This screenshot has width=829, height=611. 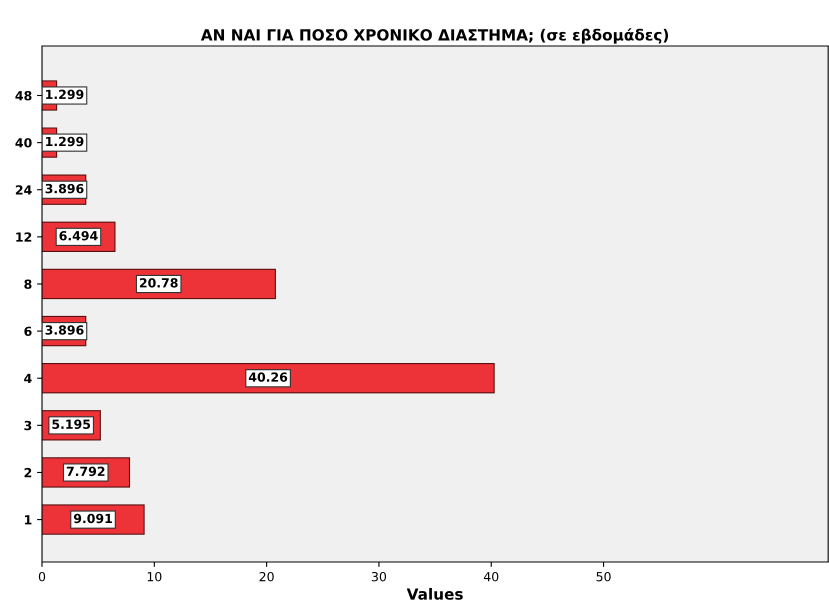 What do you see at coordinates (155, 577) in the screenshot?
I see `x-tick-label: 10` at bounding box center [155, 577].